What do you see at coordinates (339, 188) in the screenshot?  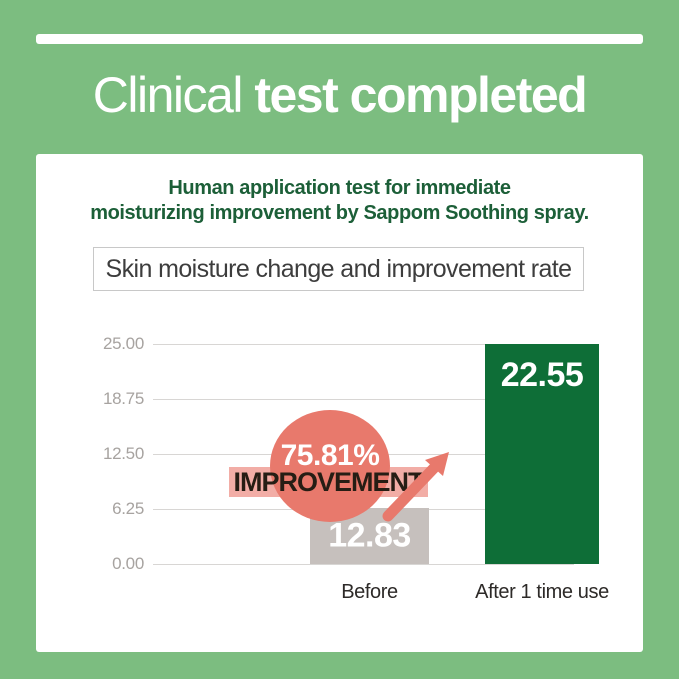 I see `test-description-line1: Human application test for immediate` at bounding box center [339, 188].